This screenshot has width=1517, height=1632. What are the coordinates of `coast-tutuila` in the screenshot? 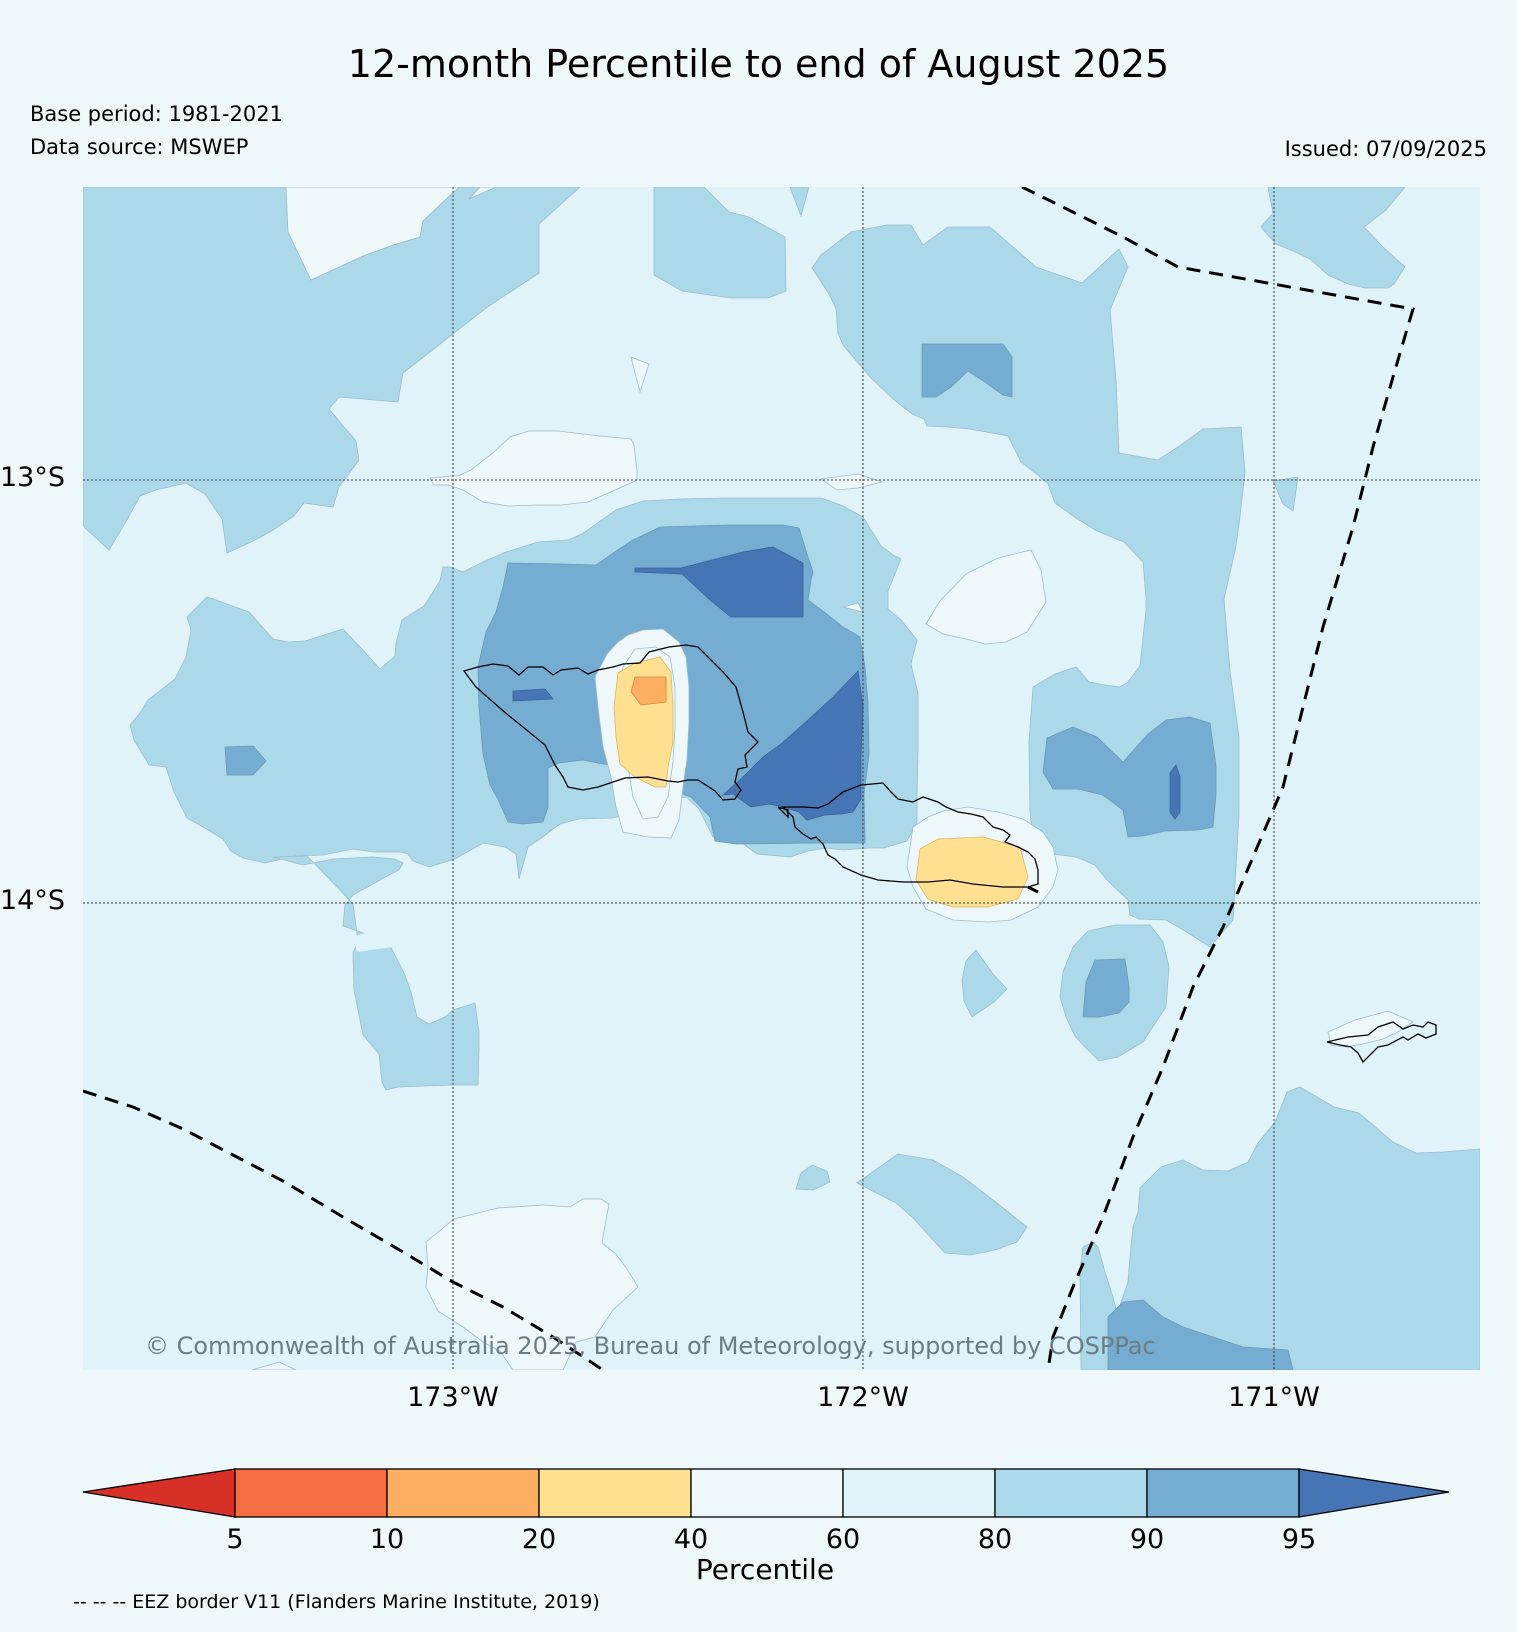 It's located at (1381, 1042).